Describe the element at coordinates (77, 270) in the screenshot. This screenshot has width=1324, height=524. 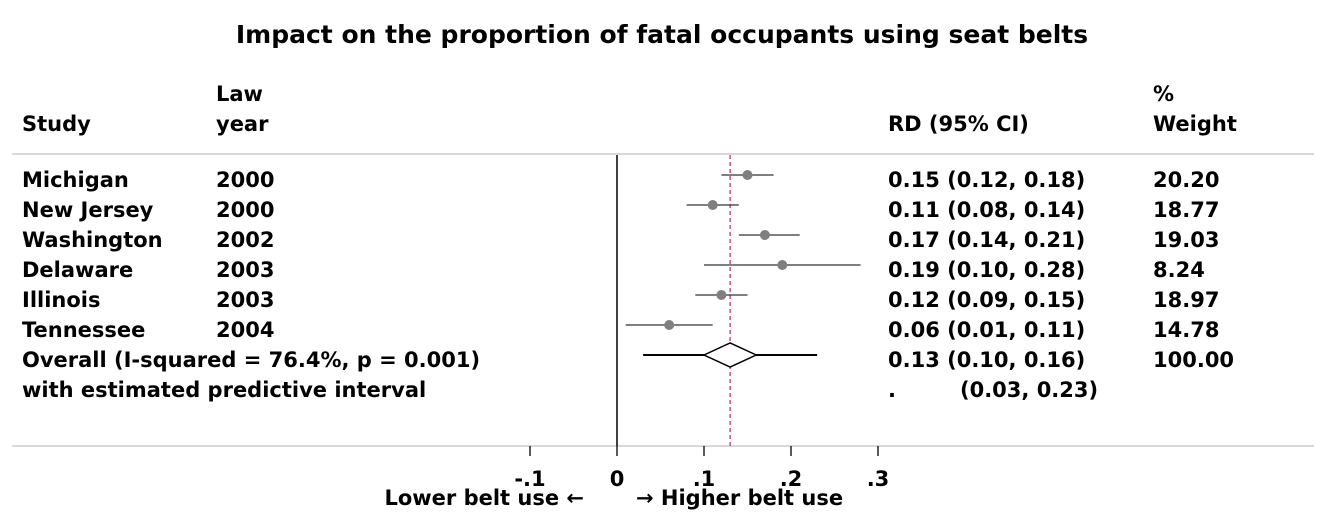
I see `study-name: Delaware` at that location.